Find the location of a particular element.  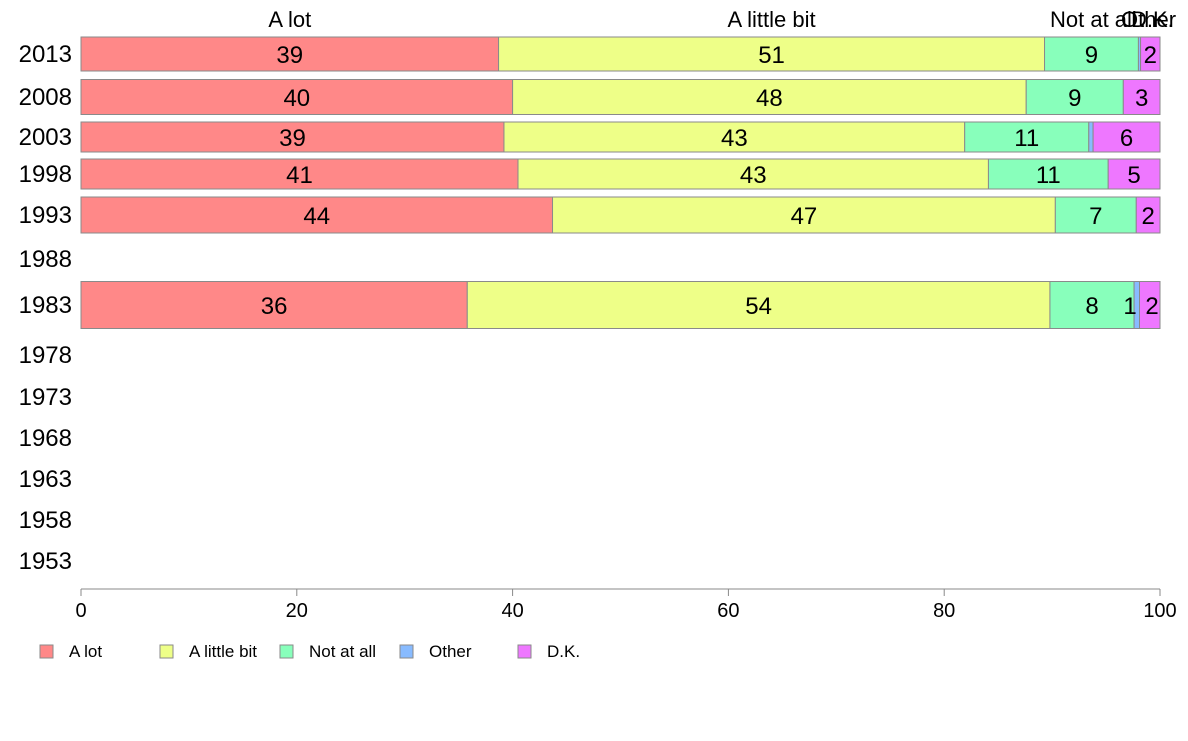

year-label-1993: 1993 is located at coordinates (45, 215).